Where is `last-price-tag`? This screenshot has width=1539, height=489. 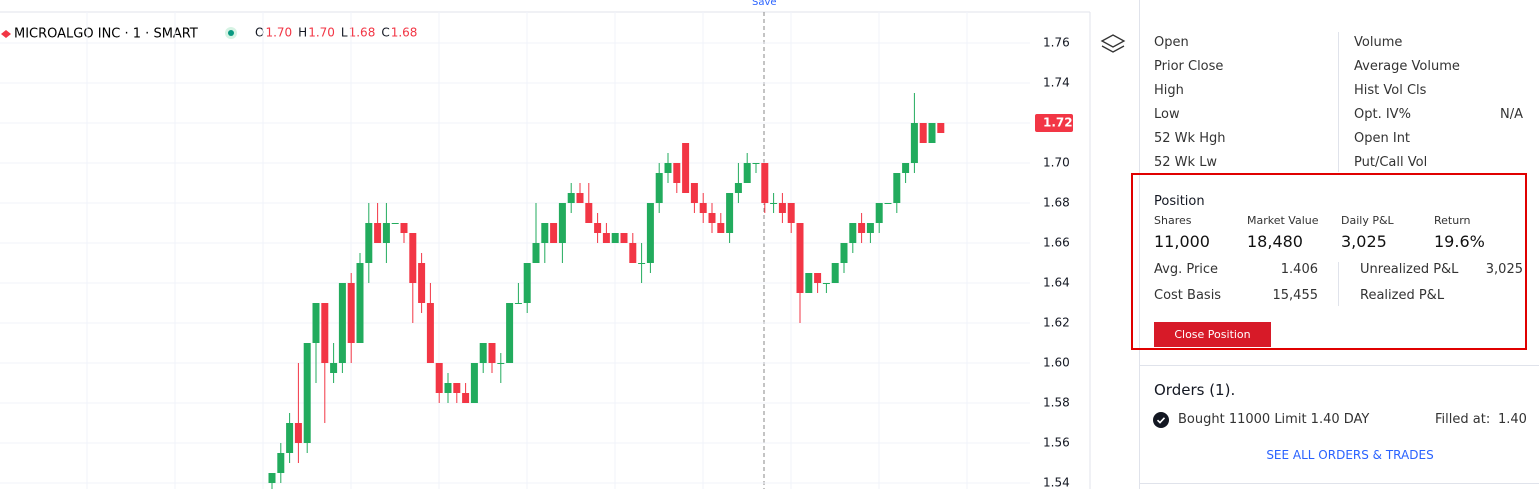 last-price-tag is located at coordinates (1054, 123).